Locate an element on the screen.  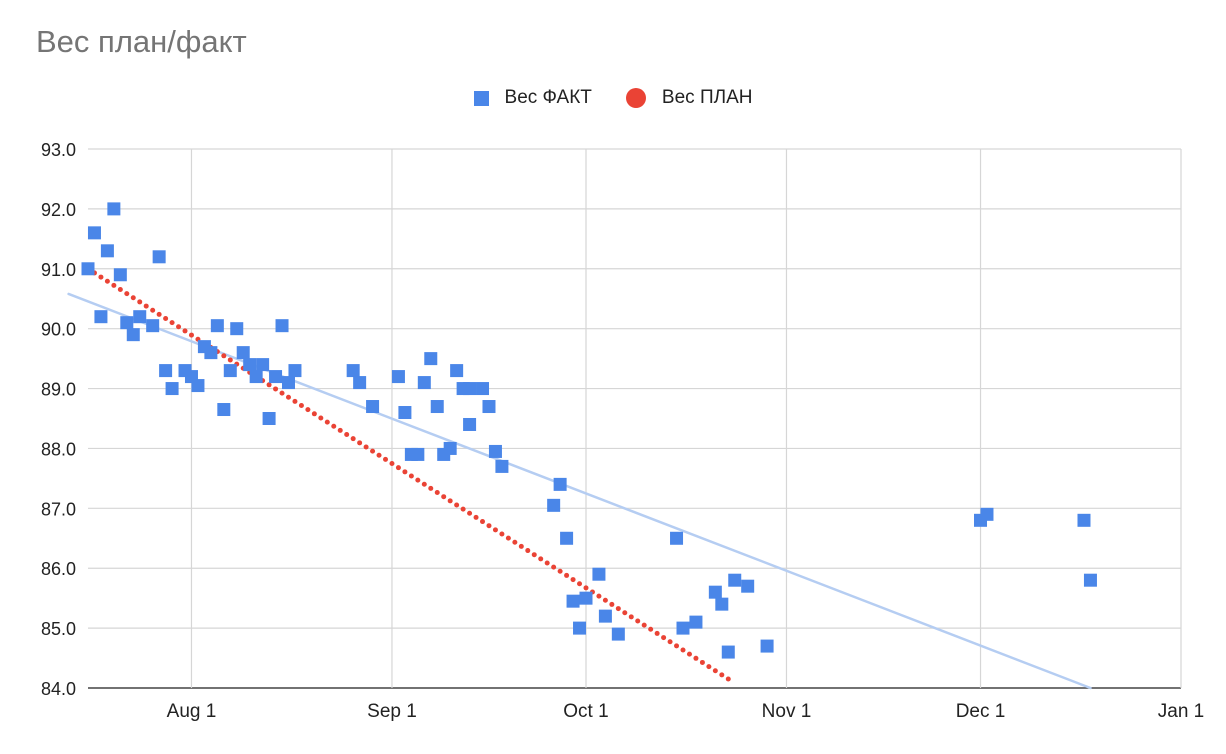
legend-item-fact: Вес ФАКТ is located at coordinates (532, 98).